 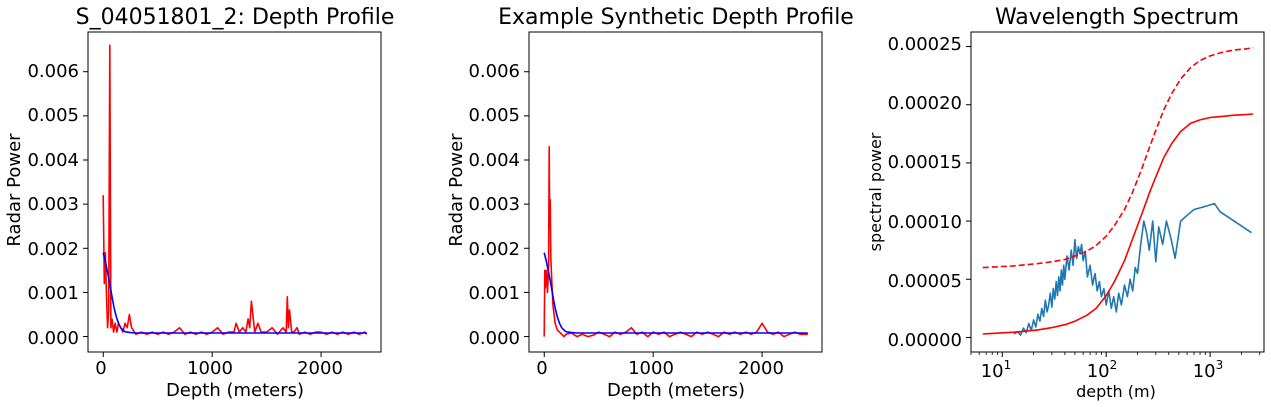 What do you see at coordinates (925, 103) in the screenshot?
I see `y-tick-label: 0.00020` at bounding box center [925, 103].